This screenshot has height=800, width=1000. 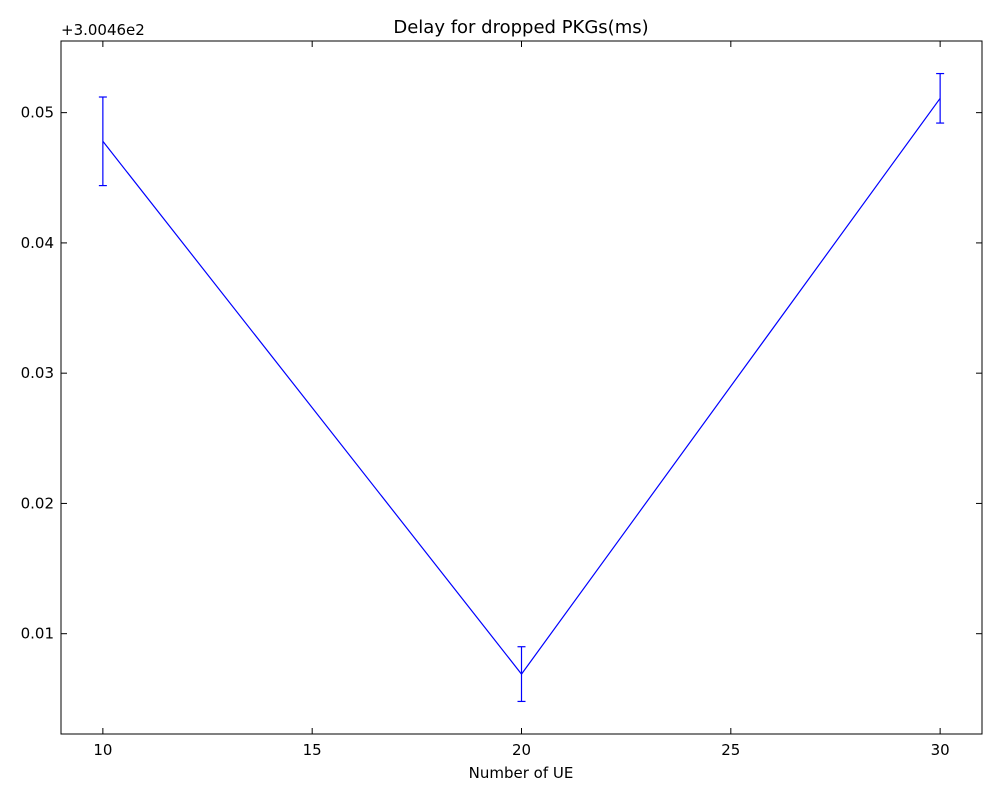 I want to click on y-tick-label: 0.02, so click(x=37, y=503).